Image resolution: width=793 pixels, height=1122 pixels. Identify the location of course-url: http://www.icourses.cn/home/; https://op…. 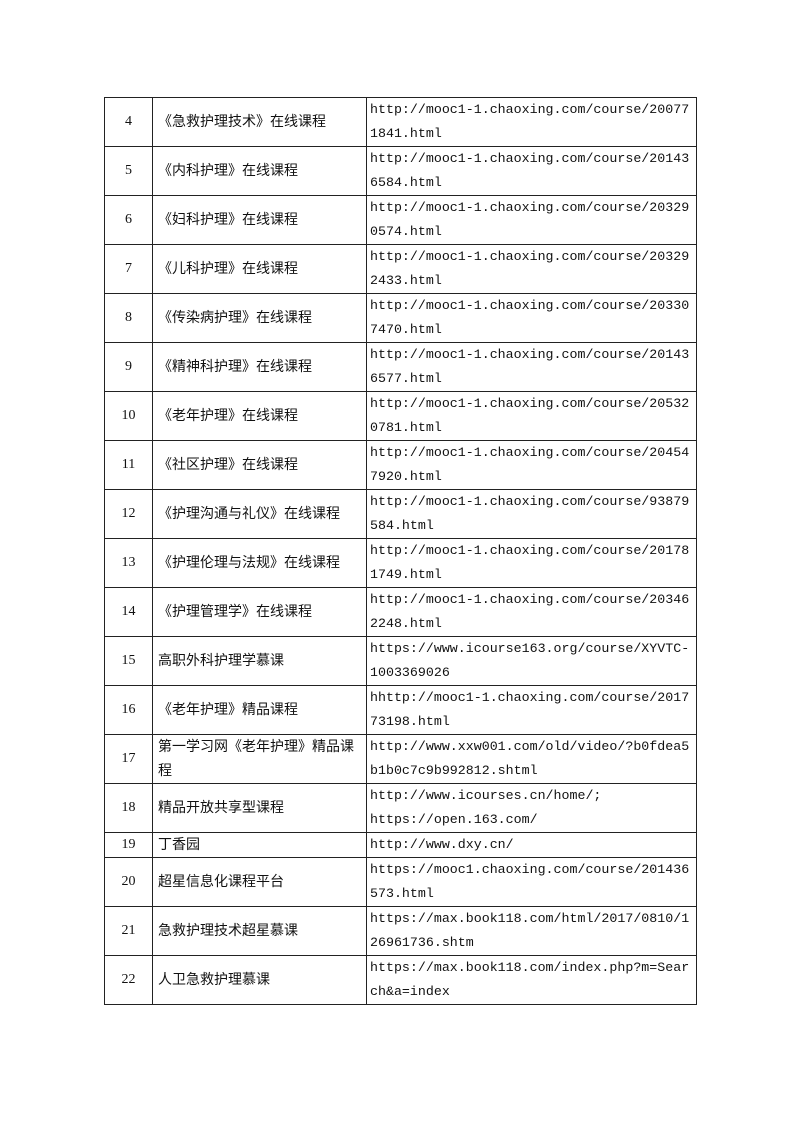
(531, 808).